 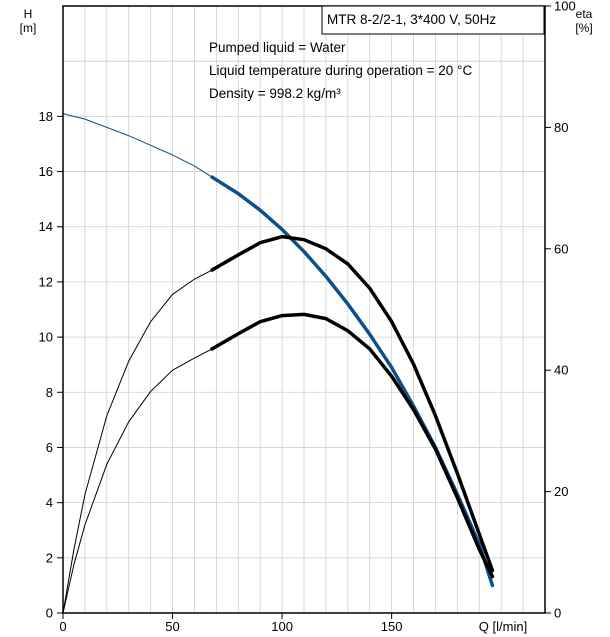 I want to click on x-tick-label: 0, so click(x=62, y=626).